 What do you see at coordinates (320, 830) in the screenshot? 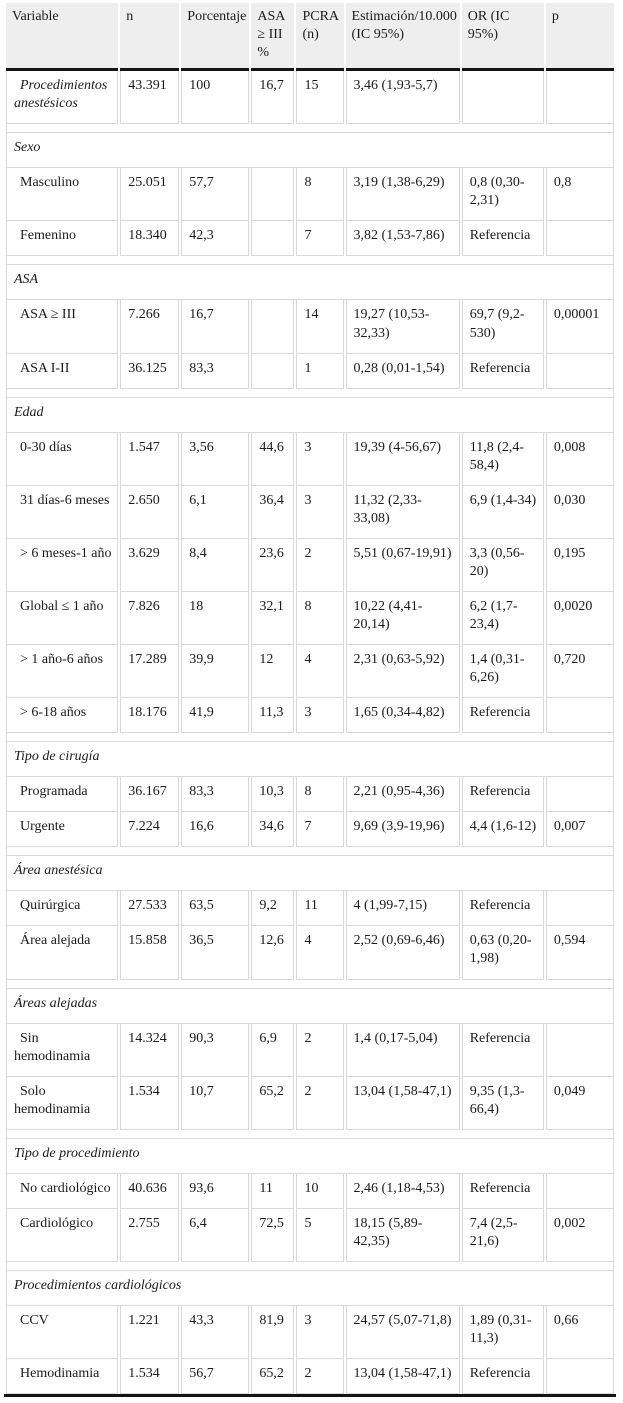
I see `cell: 7` at bounding box center [320, 830].